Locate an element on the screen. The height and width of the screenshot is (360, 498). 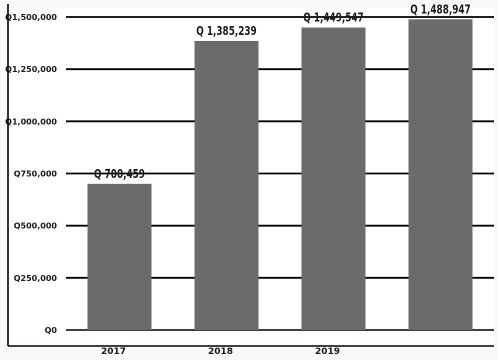
y-tick-label: Q500,000 is located at coordinates (36, 226).